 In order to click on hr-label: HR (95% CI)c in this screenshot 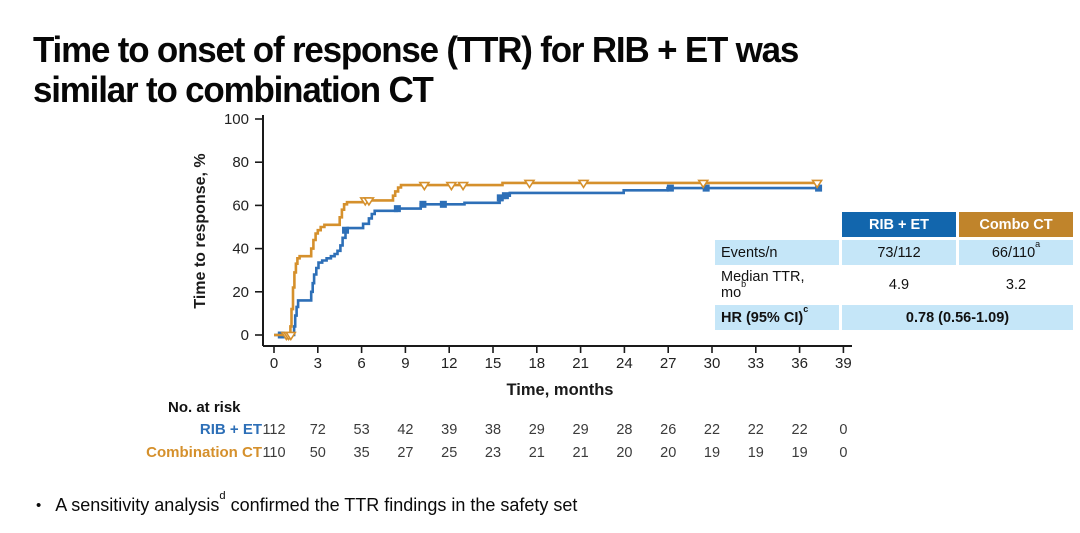, I will do `click(777, 316)`.